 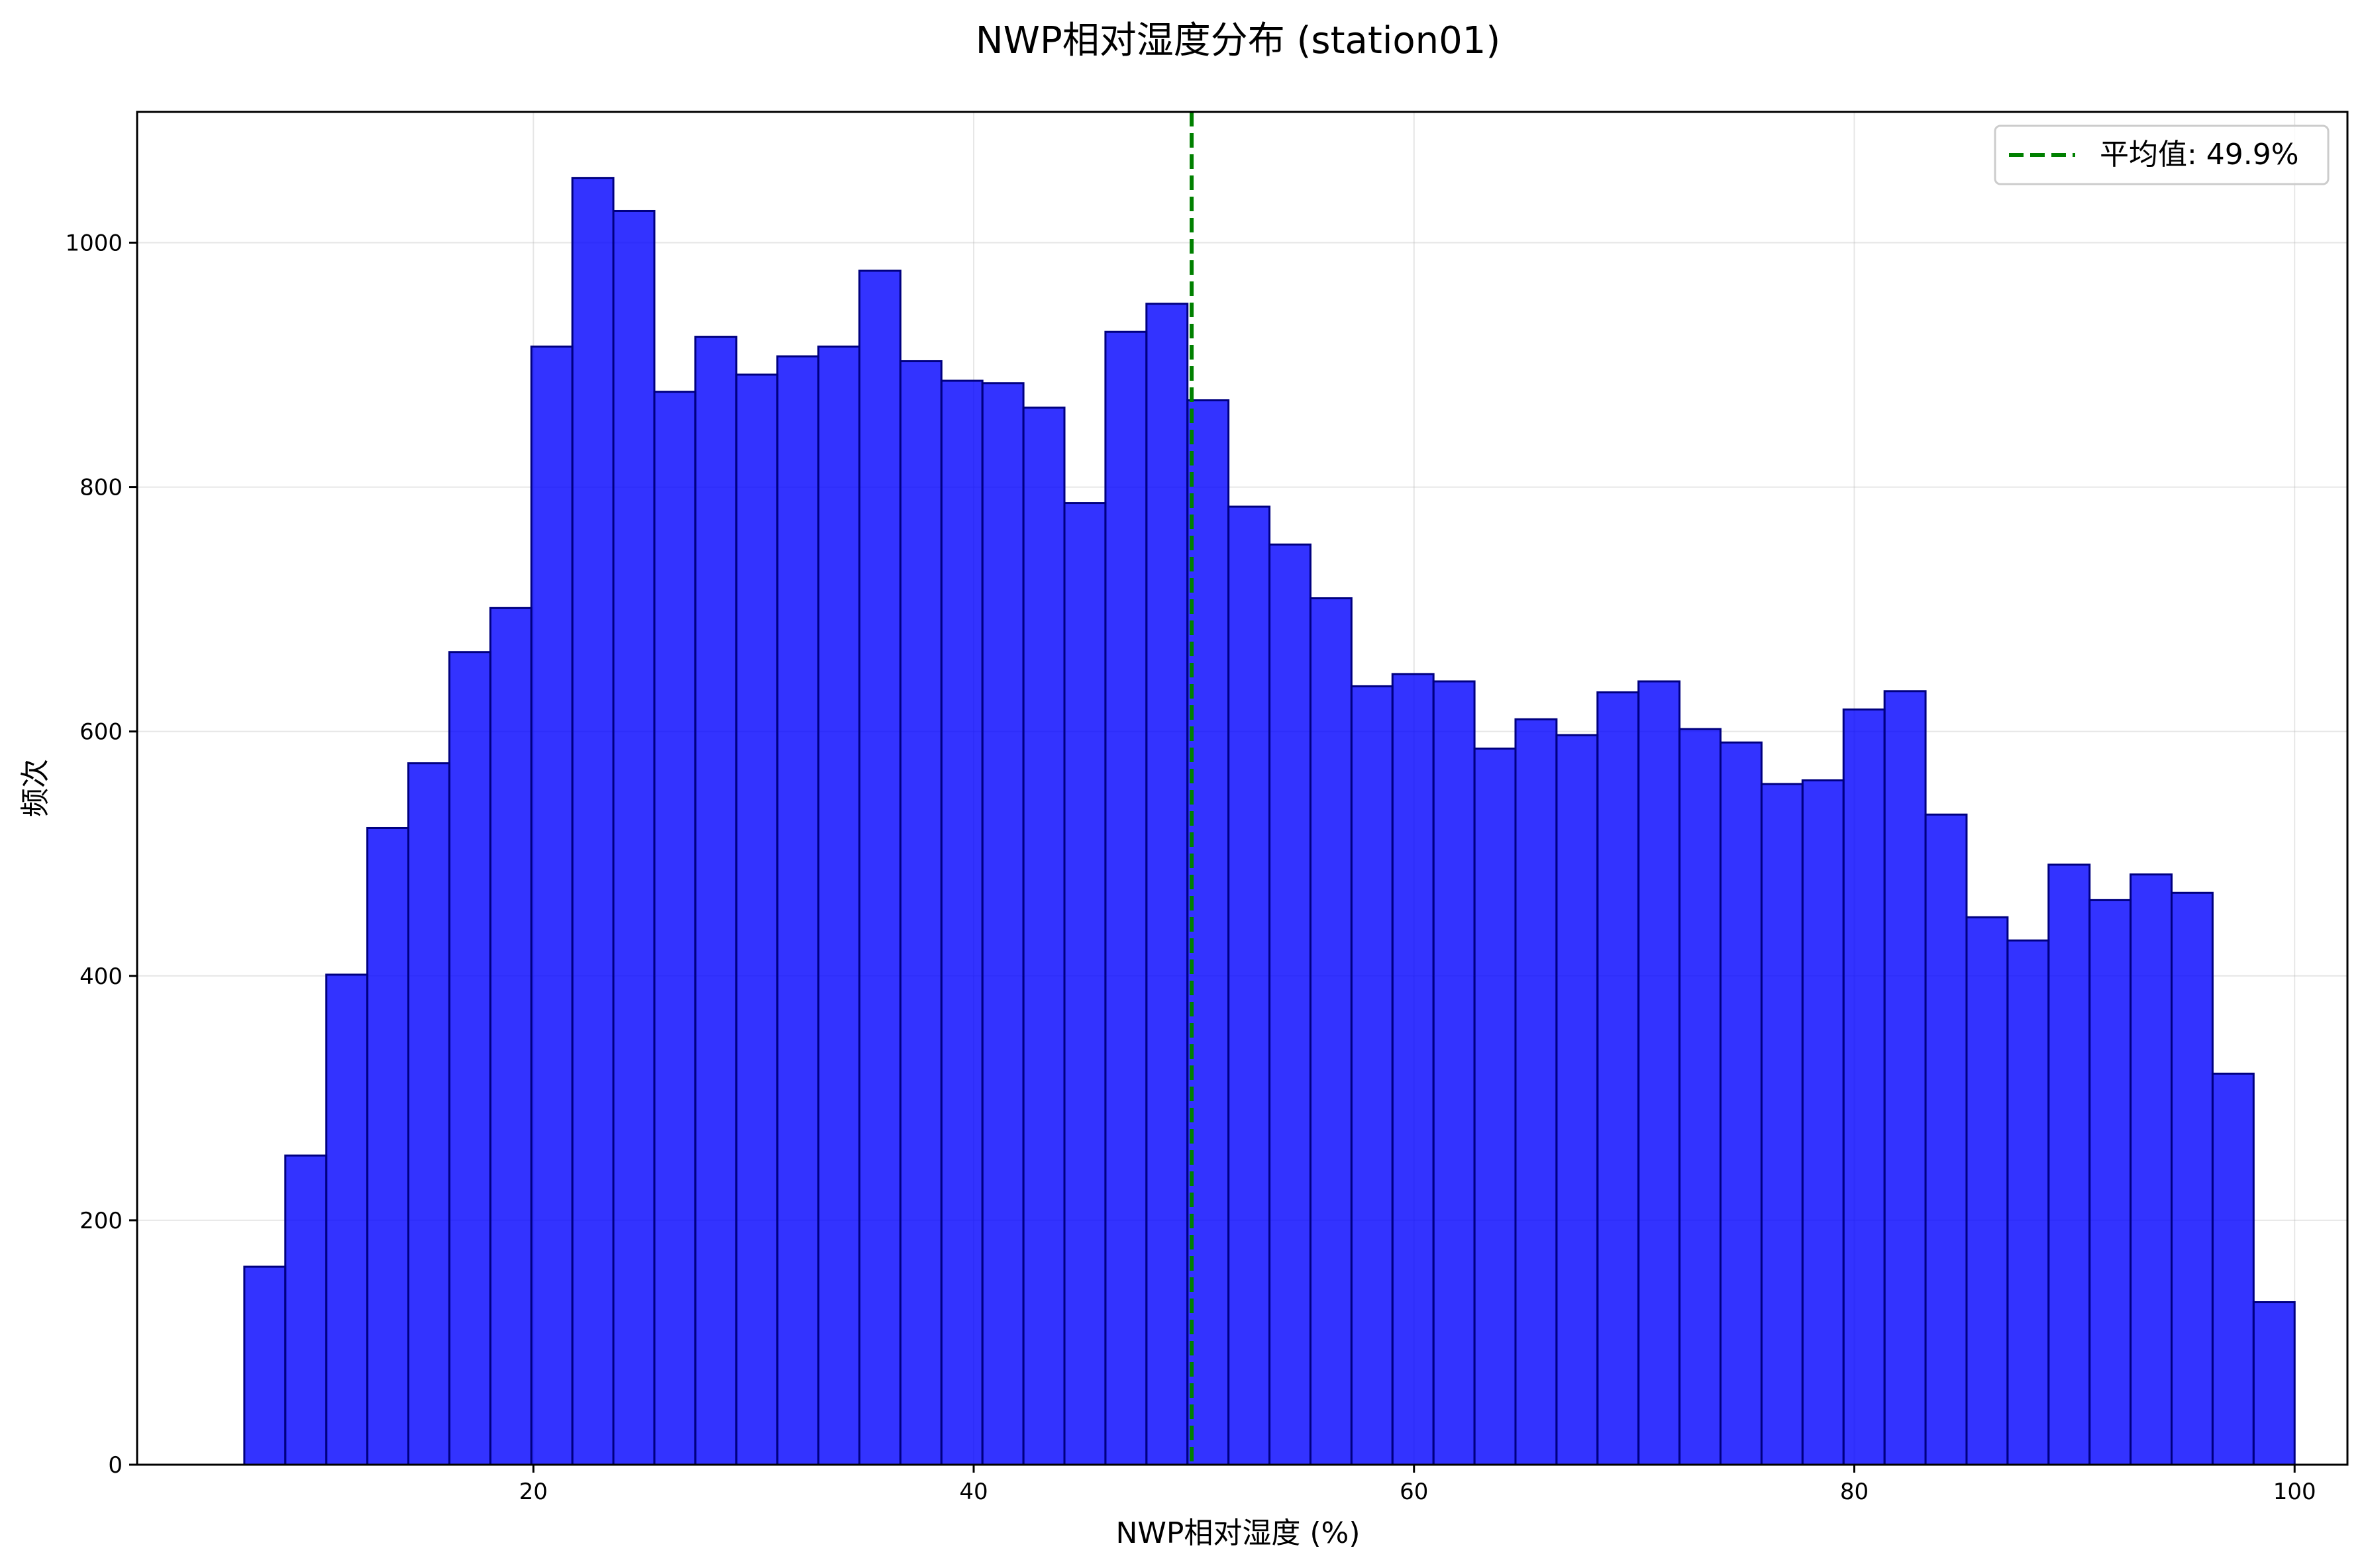 I want to click on y-tick-label: 600, so click(x=101, y=732).